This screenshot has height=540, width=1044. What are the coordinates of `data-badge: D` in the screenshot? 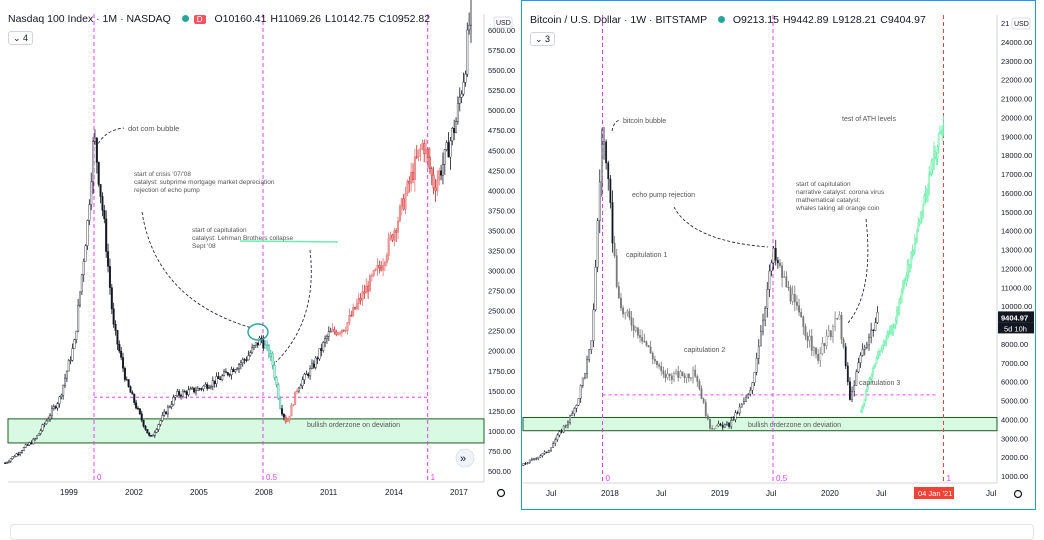 It's located at (200, 19).